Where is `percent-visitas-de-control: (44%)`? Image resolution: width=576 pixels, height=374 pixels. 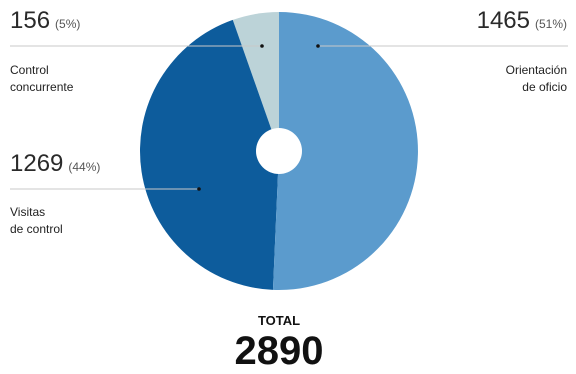
percent-visitas-de-control: (44%) is located at coordinates (84, 167).